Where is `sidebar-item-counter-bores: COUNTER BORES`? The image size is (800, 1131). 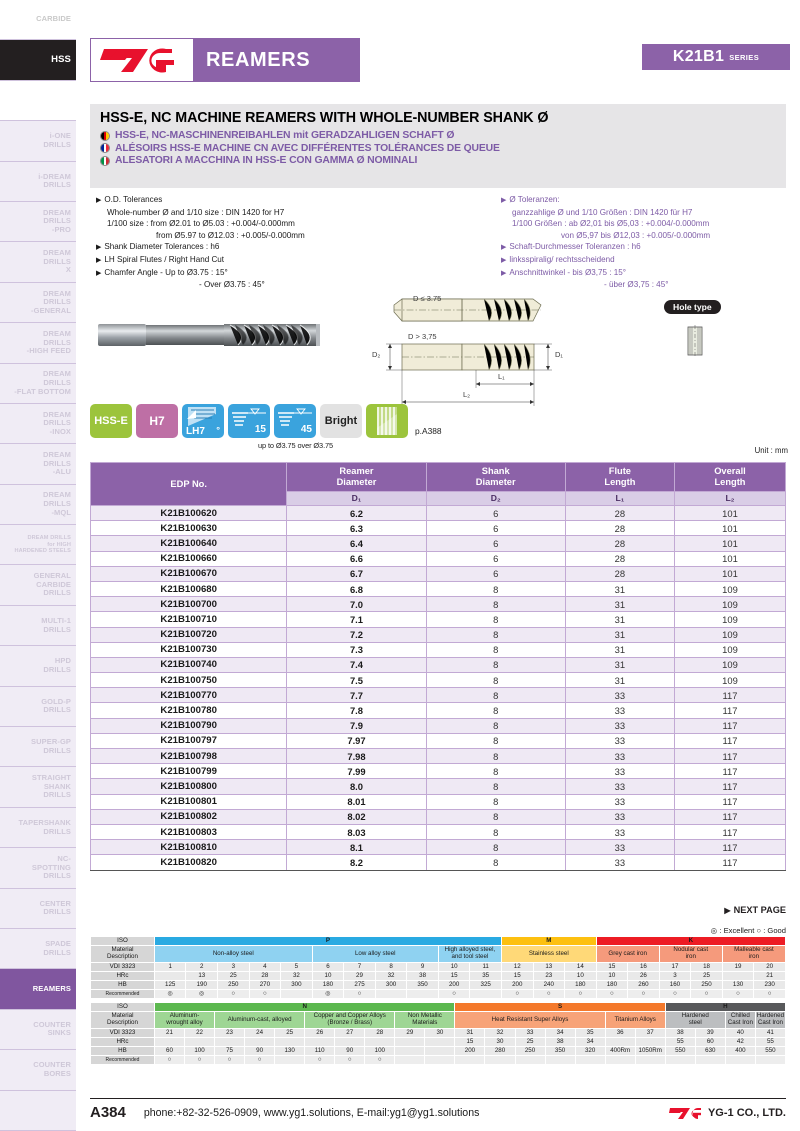 sidebar-item-counter-bores: COUNTER BORES is located at coordinates (38, 1070).